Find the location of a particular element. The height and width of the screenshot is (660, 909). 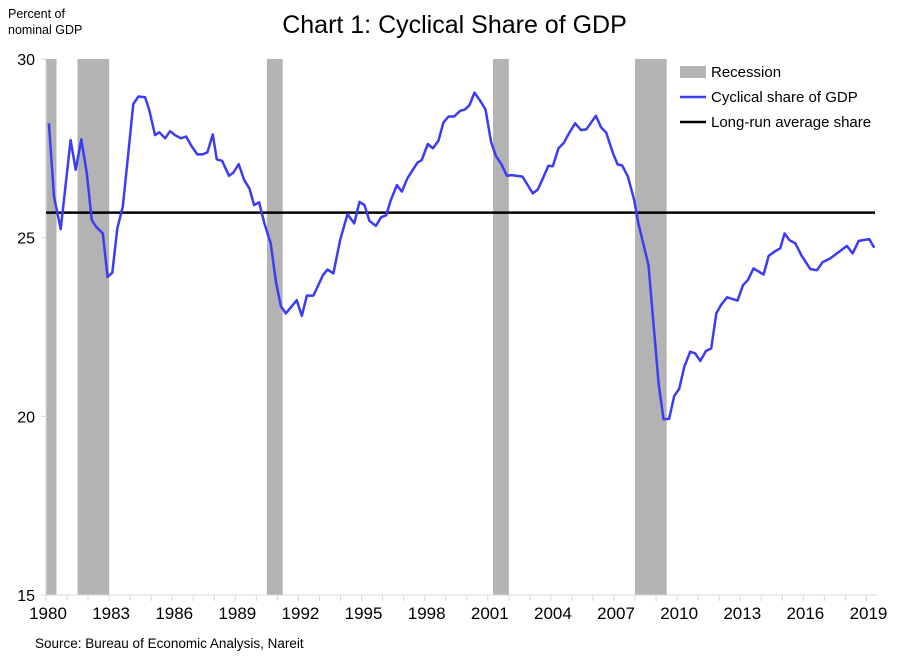

x-tick-label: 2001 is located at coordinates (490, 613).